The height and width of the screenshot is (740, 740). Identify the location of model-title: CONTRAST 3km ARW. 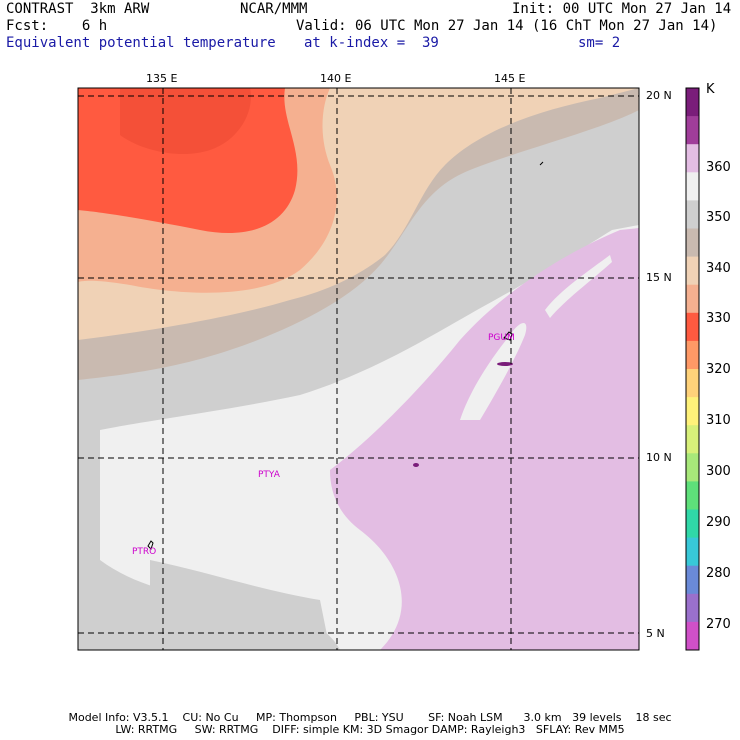
(78, 9).